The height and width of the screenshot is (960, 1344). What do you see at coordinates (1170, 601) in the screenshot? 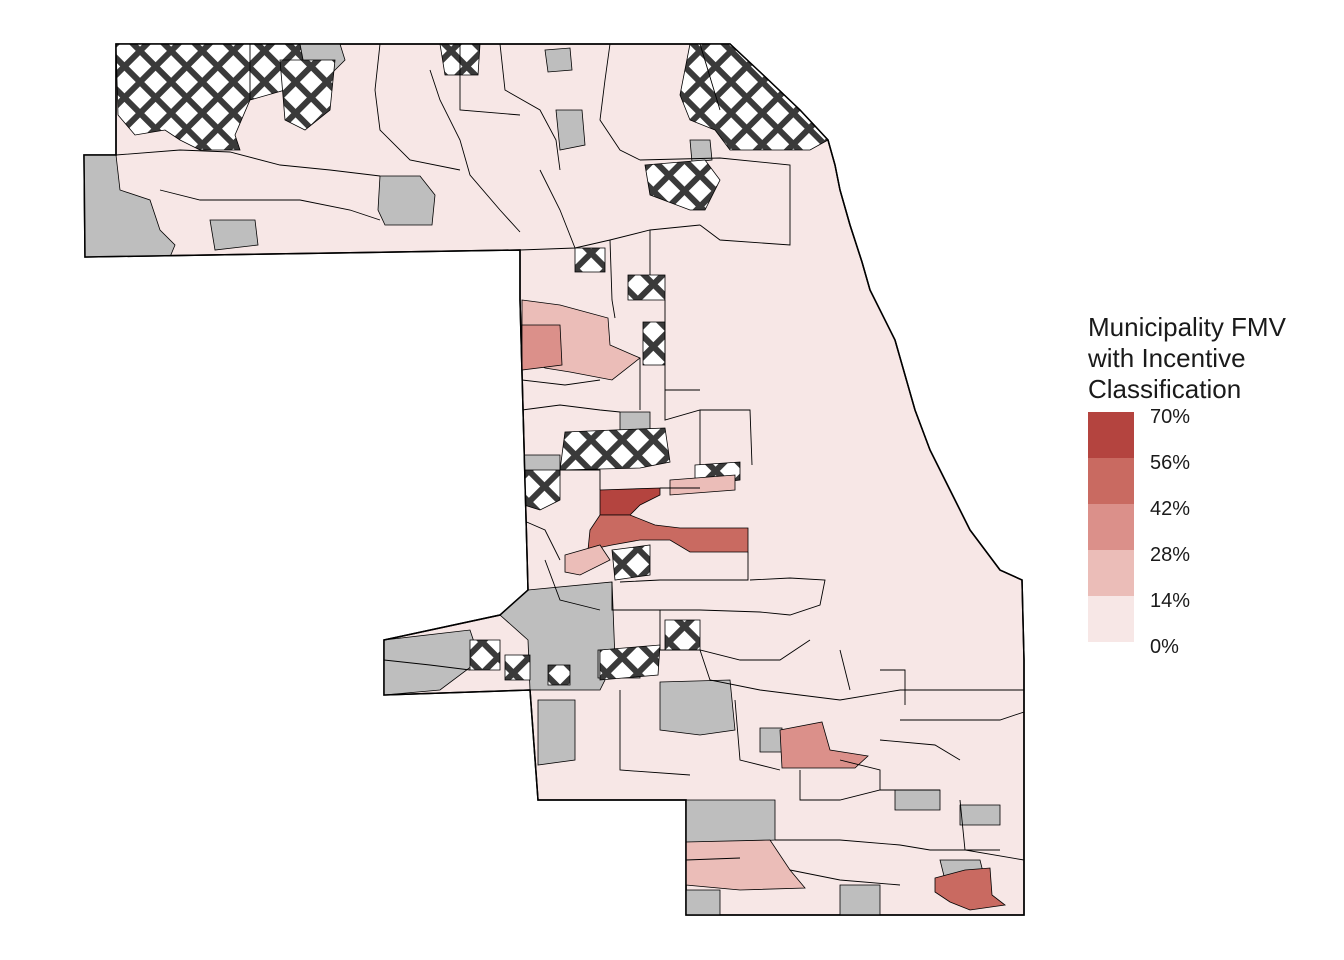
I see `legend-tick-14: 14%` at bounding box center [1170, 601].